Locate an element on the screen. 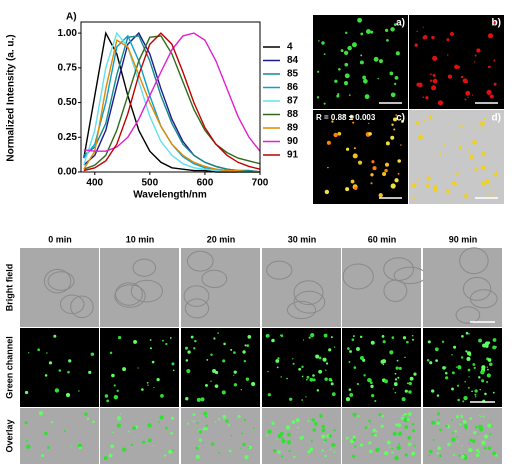 This screenshot has height=469, width=516. time-label: 0 min is located at coordinates (60, 239).